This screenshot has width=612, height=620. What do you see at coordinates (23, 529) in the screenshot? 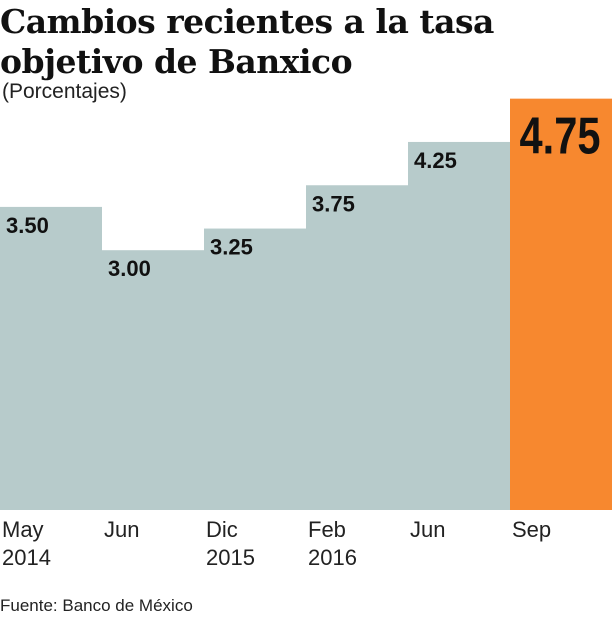
I see `x-tick-label: May` at bounding box center [23, 529].